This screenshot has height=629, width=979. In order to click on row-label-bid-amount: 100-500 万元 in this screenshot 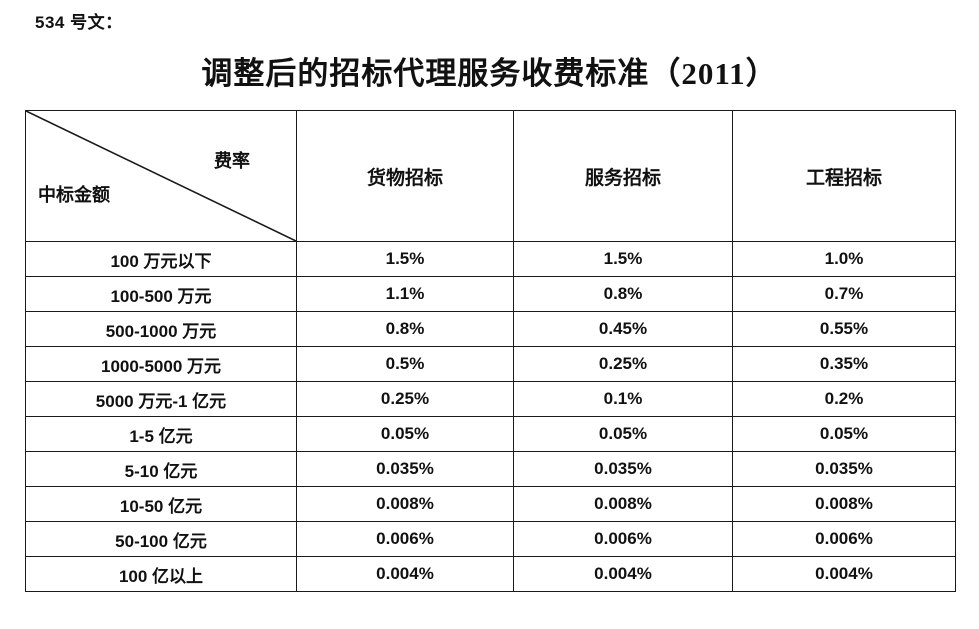, I will do `click(161, 294)`.